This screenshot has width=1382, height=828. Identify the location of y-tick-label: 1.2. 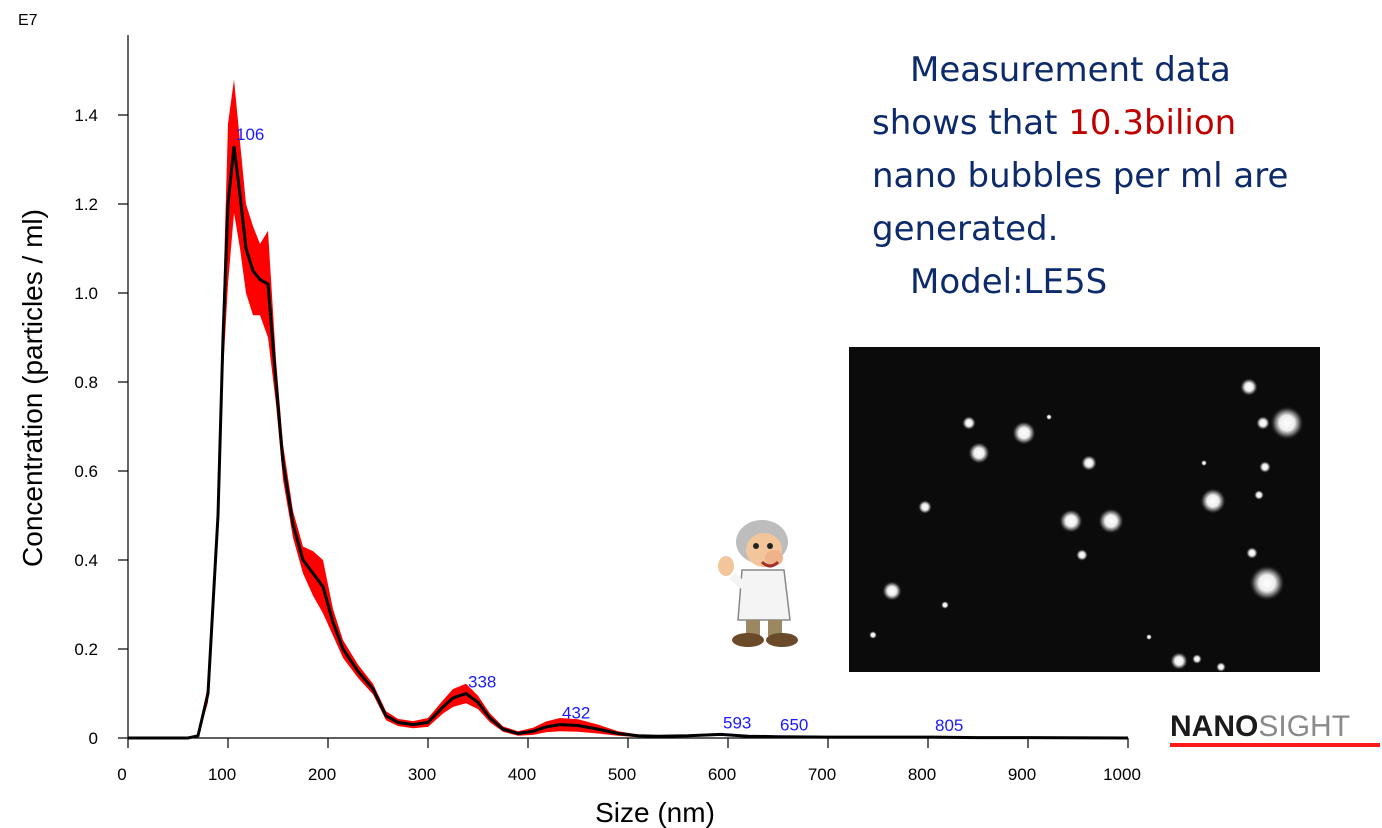
(86, 204).